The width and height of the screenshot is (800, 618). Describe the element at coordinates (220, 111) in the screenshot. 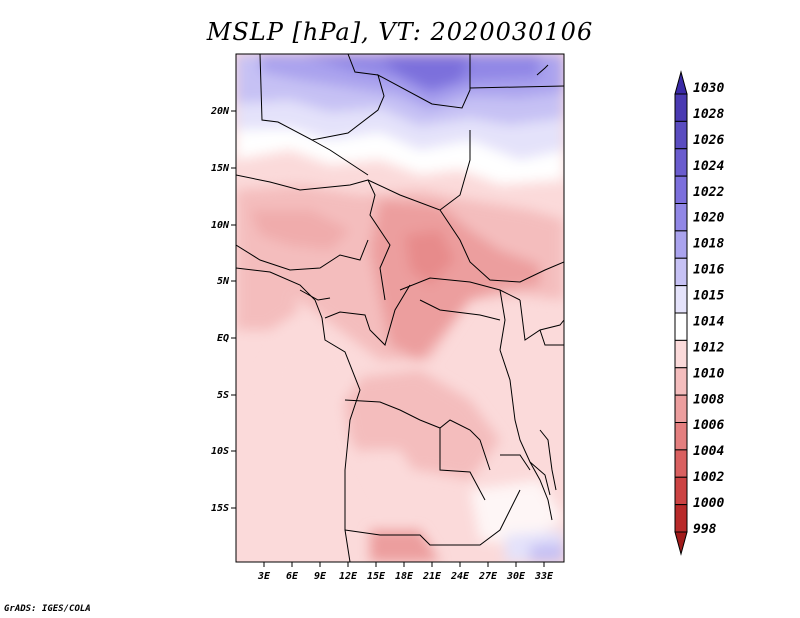

I see `lat-label-20n: 20N` at that location.